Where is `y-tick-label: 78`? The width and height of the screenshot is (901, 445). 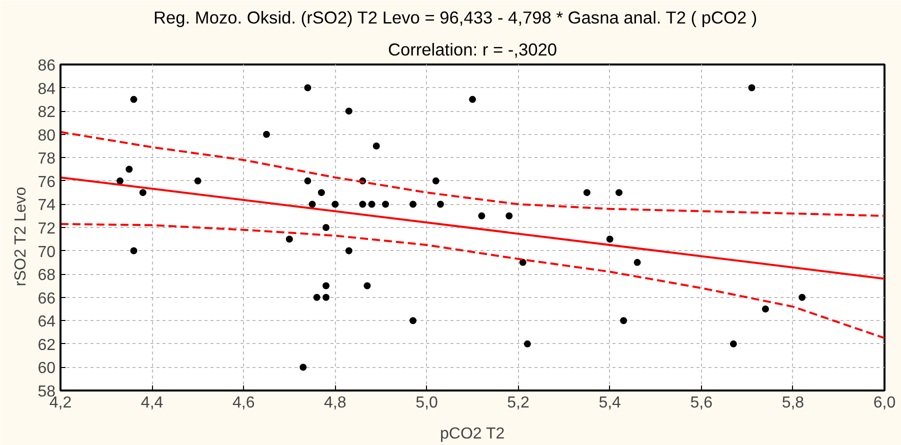
y-tick-label: 78 is located at coordinates (47, 159).